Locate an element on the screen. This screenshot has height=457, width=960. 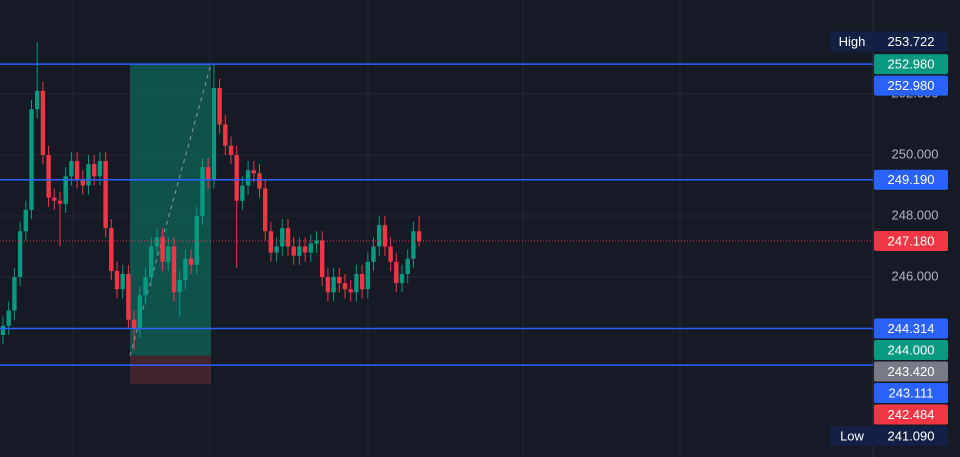
marker-label: 244.000 is located at coordinates (911, 349).